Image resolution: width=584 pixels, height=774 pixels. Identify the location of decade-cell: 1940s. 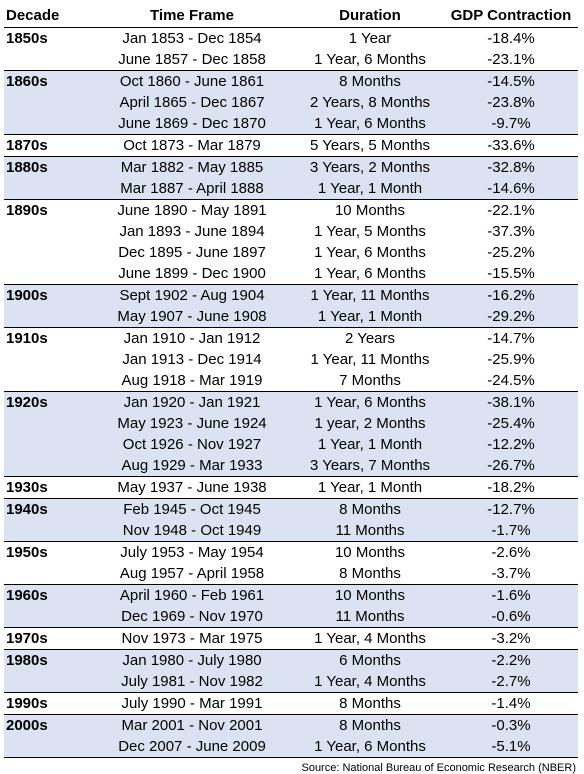
(46, 509).